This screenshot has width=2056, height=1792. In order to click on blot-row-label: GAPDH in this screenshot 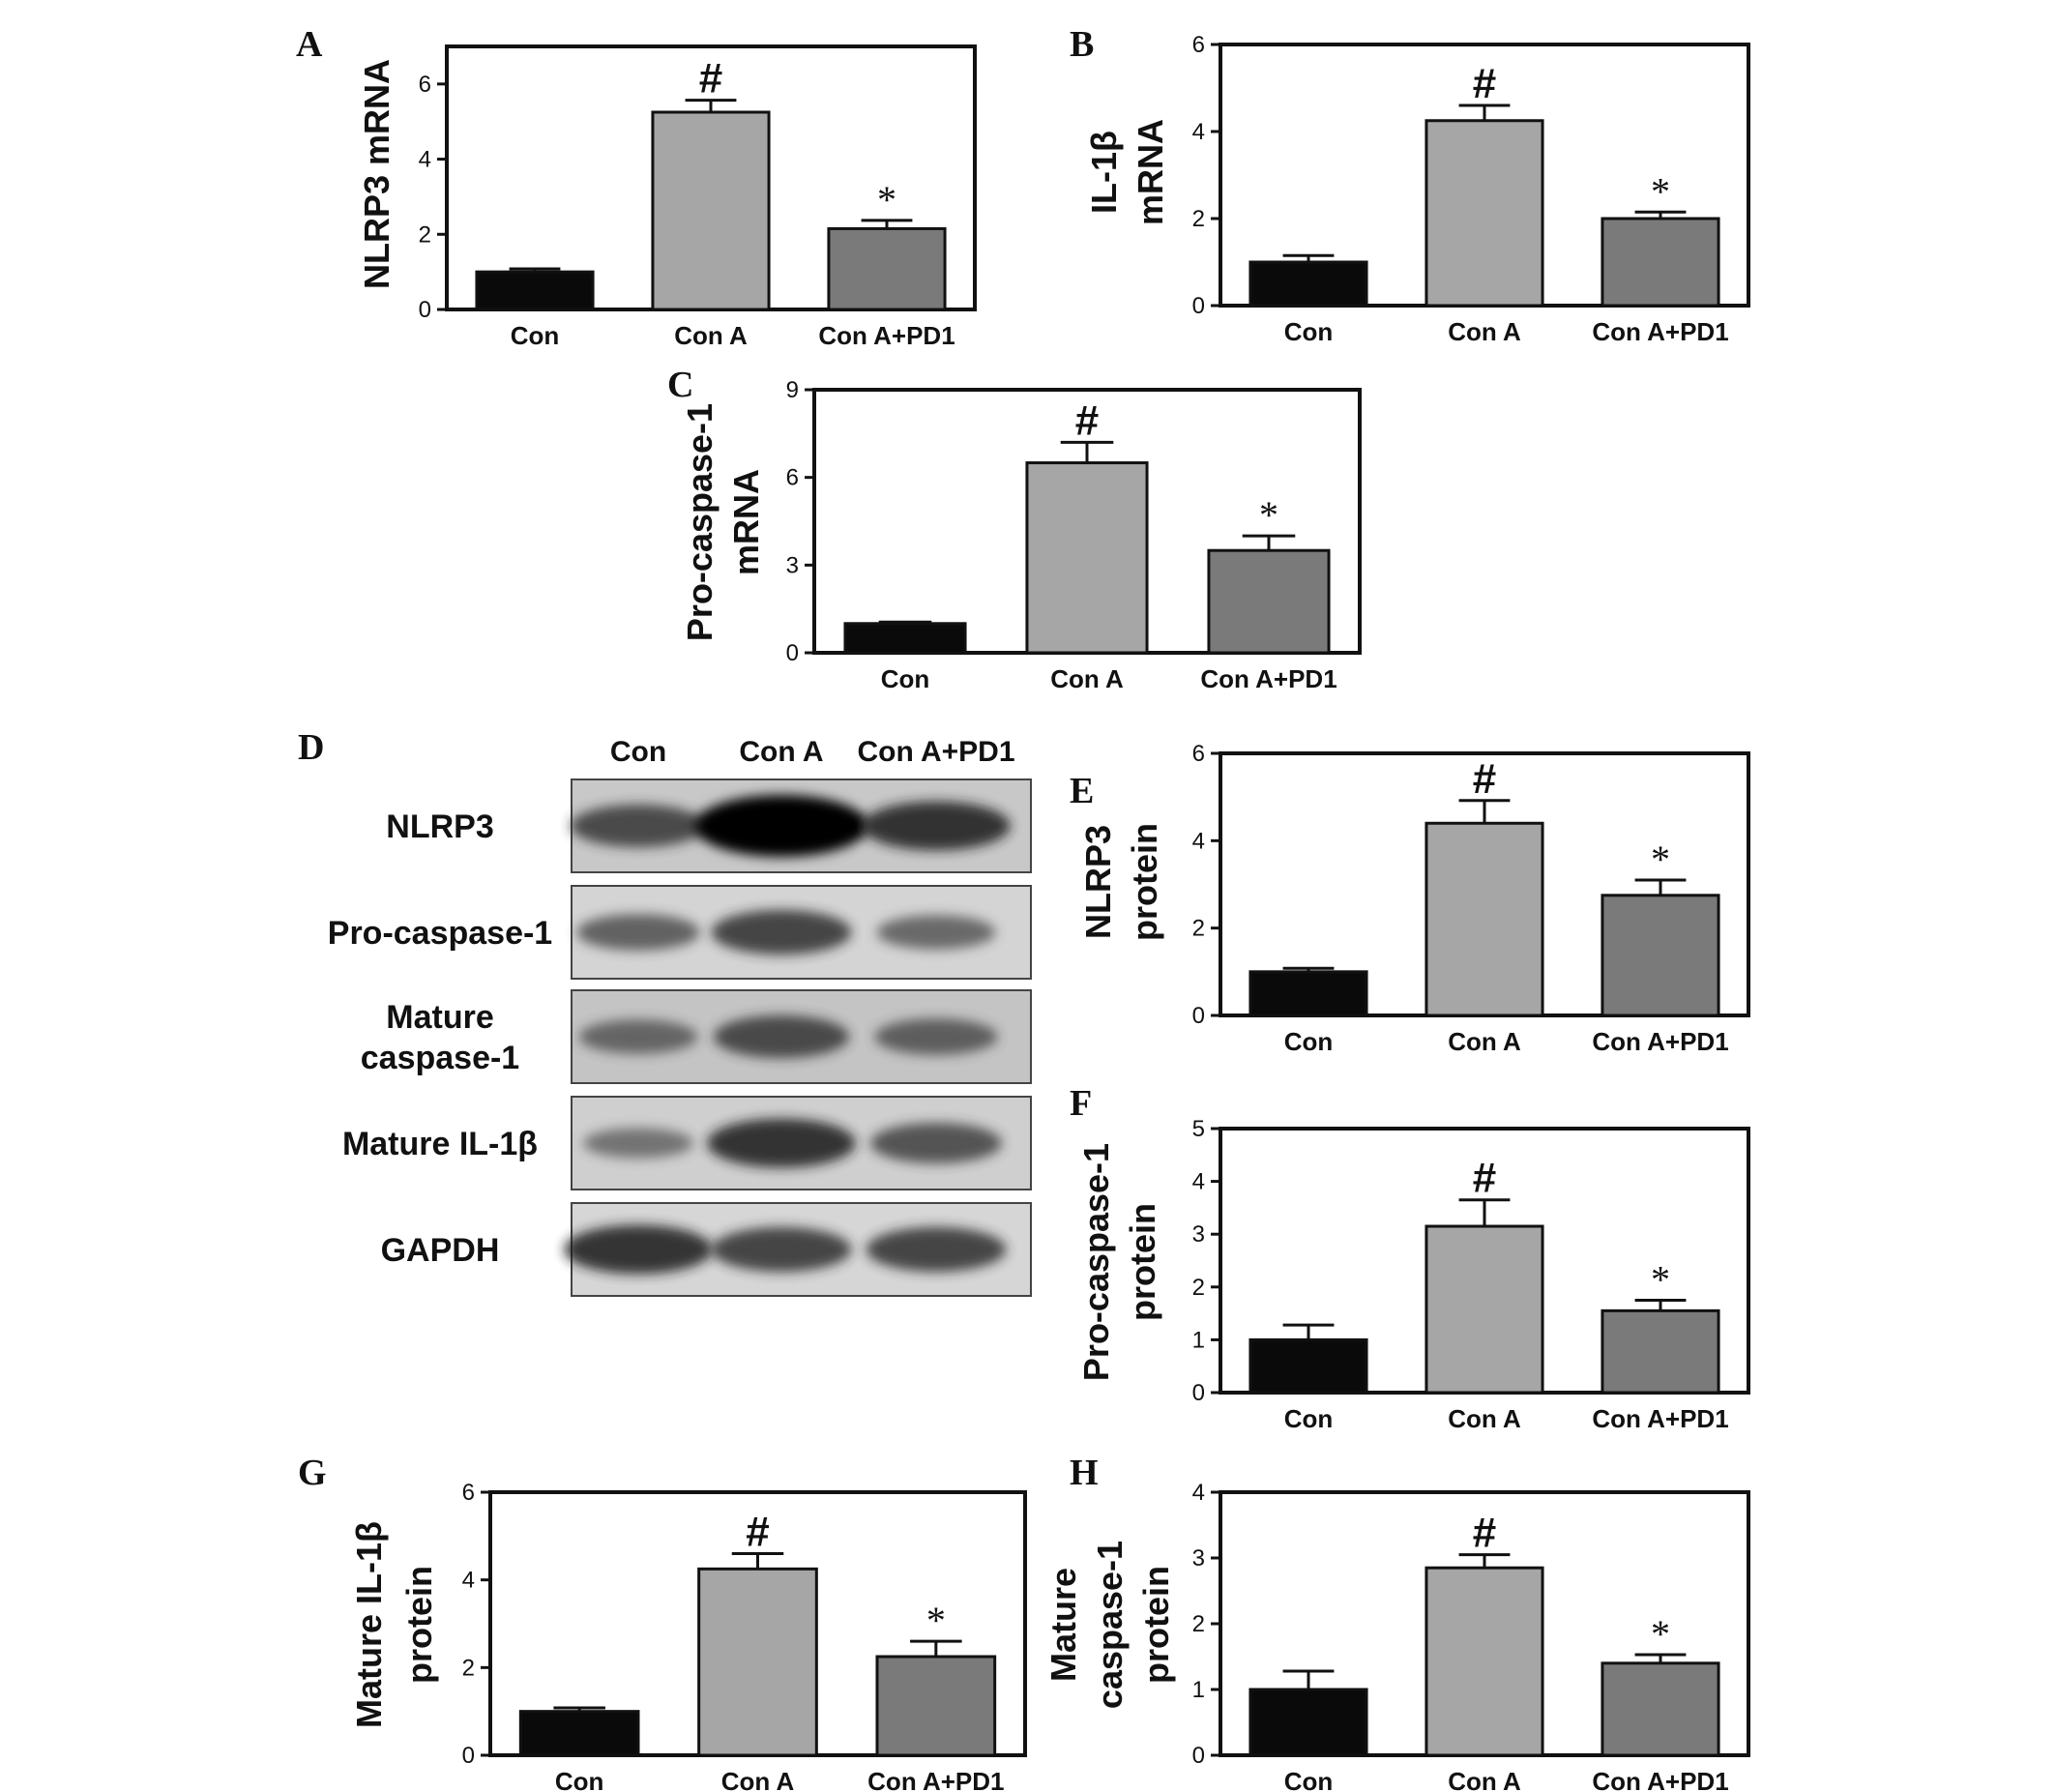, I will do `click(441, 1251)`.